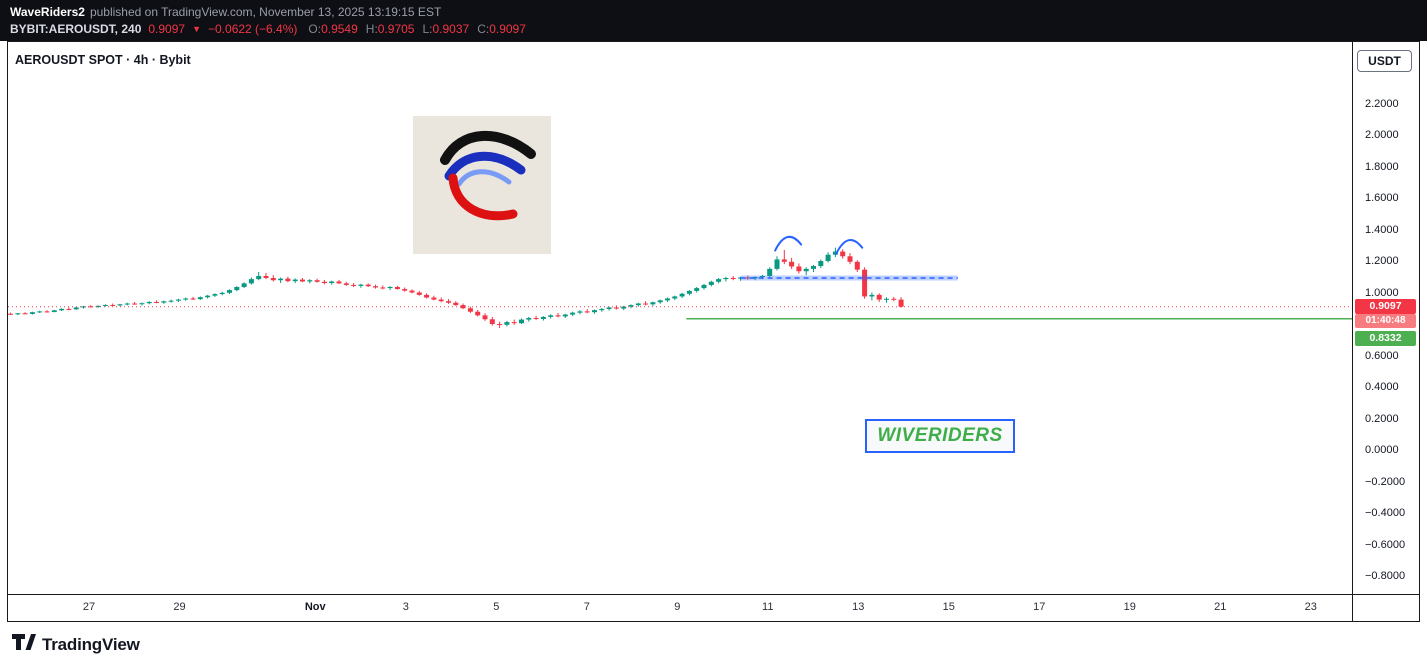 The height and width of the screenshot is (661, 1427). What do you see at coordinates (196, 29) in the screenshot?
I see `down-arrow-icon: ▼` at bounding box center [196, 29].